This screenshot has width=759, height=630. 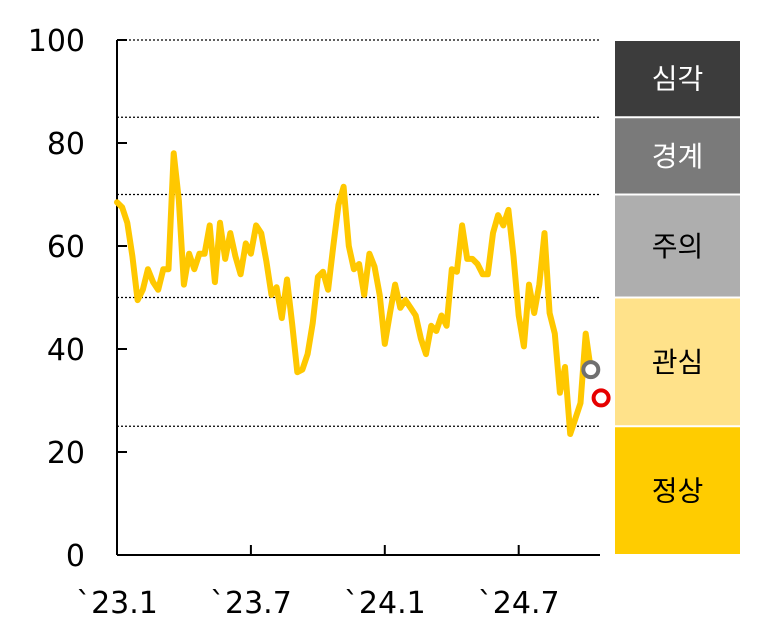 What do you see at coordinates (56, 41) in the screenshot?
I see `y-tick-label: 100` at bounding box center [56, 41].